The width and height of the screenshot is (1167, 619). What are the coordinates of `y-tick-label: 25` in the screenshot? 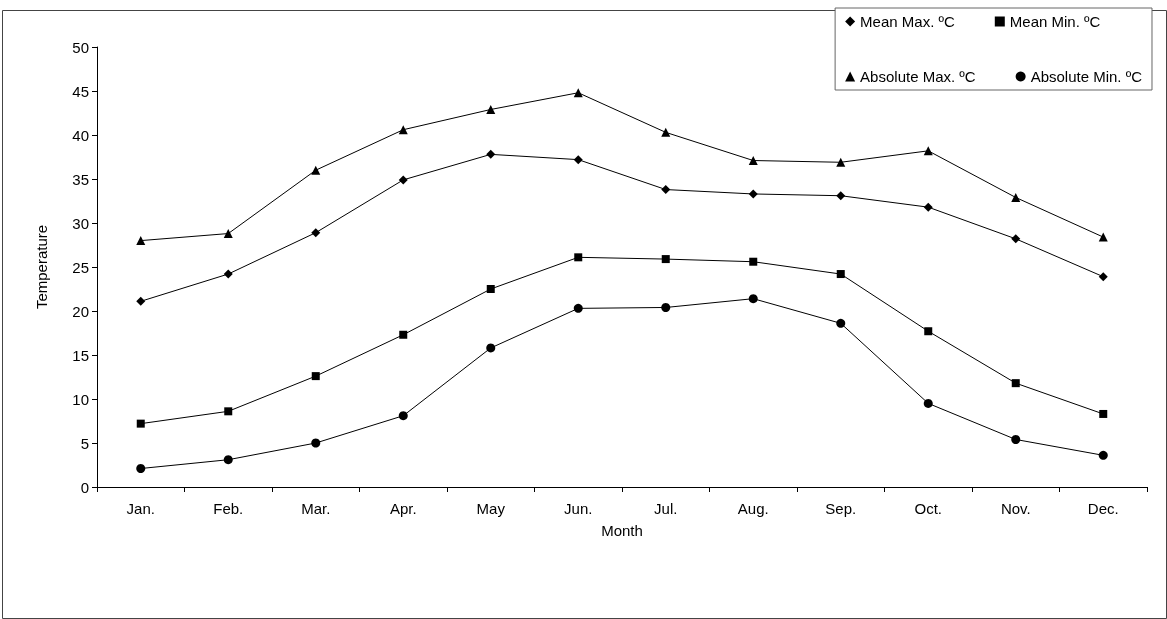 It's located at (80, 267).